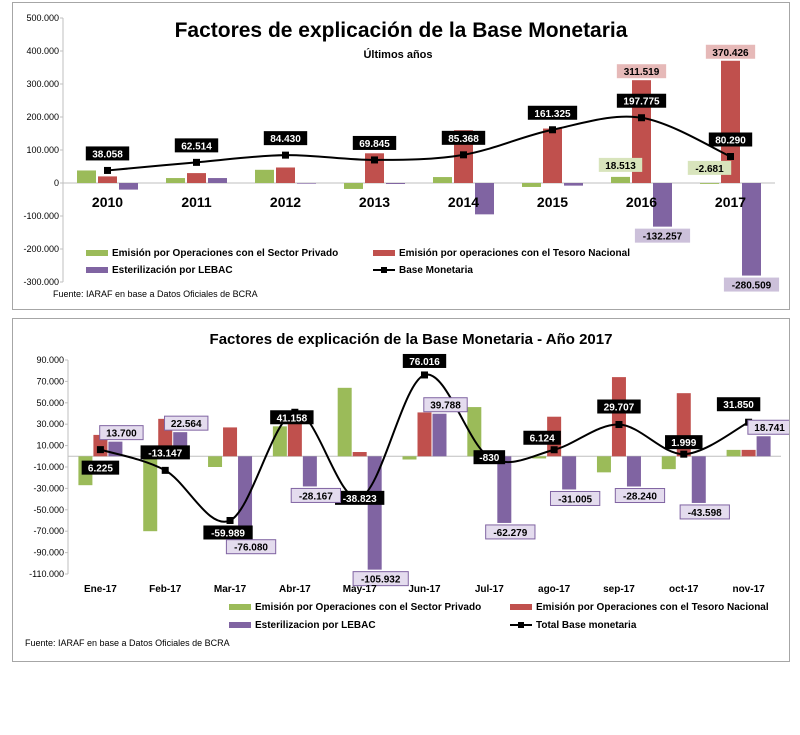 The width and height of the screenshot is (800, 735). I want to click on line-marker-2013, so click(374, 160).